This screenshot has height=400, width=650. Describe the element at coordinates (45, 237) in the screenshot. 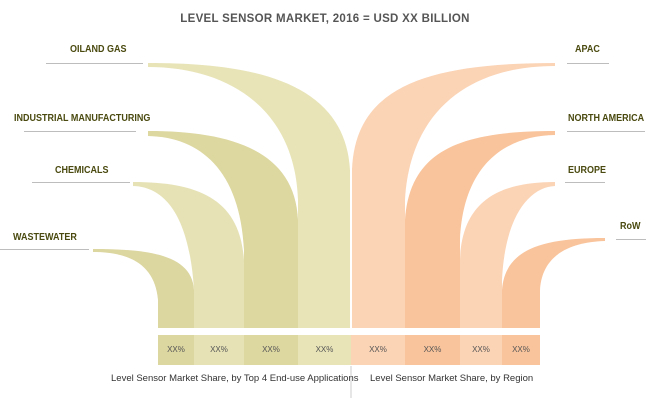

I see `label-wastewater: WASTEWATER` at that location.